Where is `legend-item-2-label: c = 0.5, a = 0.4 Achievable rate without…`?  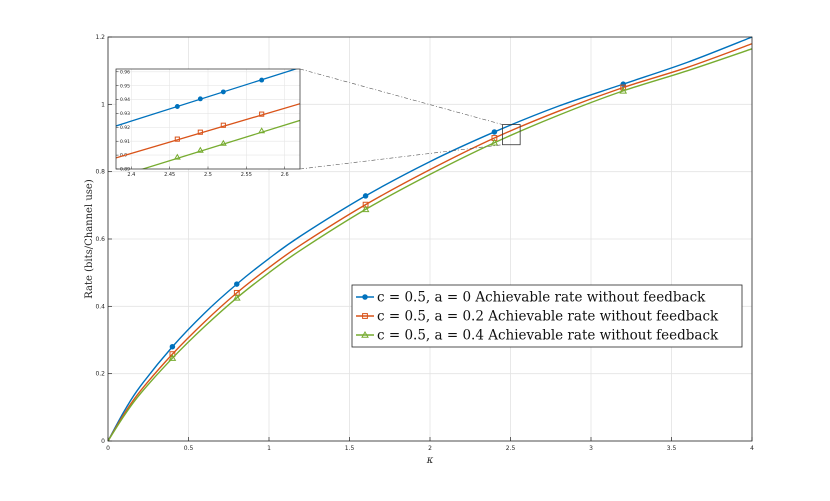 legend-item-2-label: c = 0.5, a = 0.4 Achievable rate without… is located at coordinates (548, 336).